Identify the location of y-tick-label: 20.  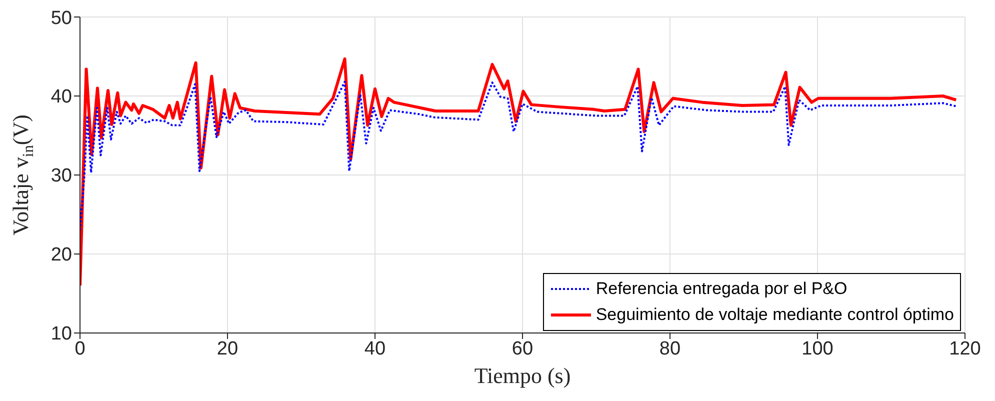
(61, 255).